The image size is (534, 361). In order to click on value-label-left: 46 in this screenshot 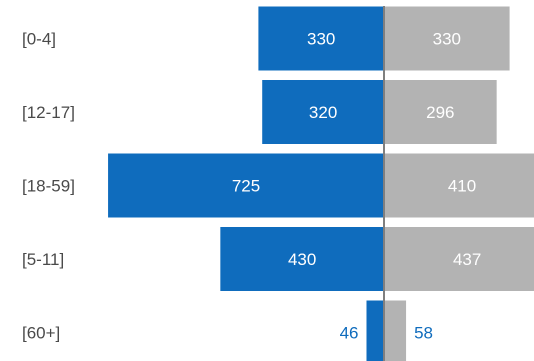, I will do `click(349, 333)`.